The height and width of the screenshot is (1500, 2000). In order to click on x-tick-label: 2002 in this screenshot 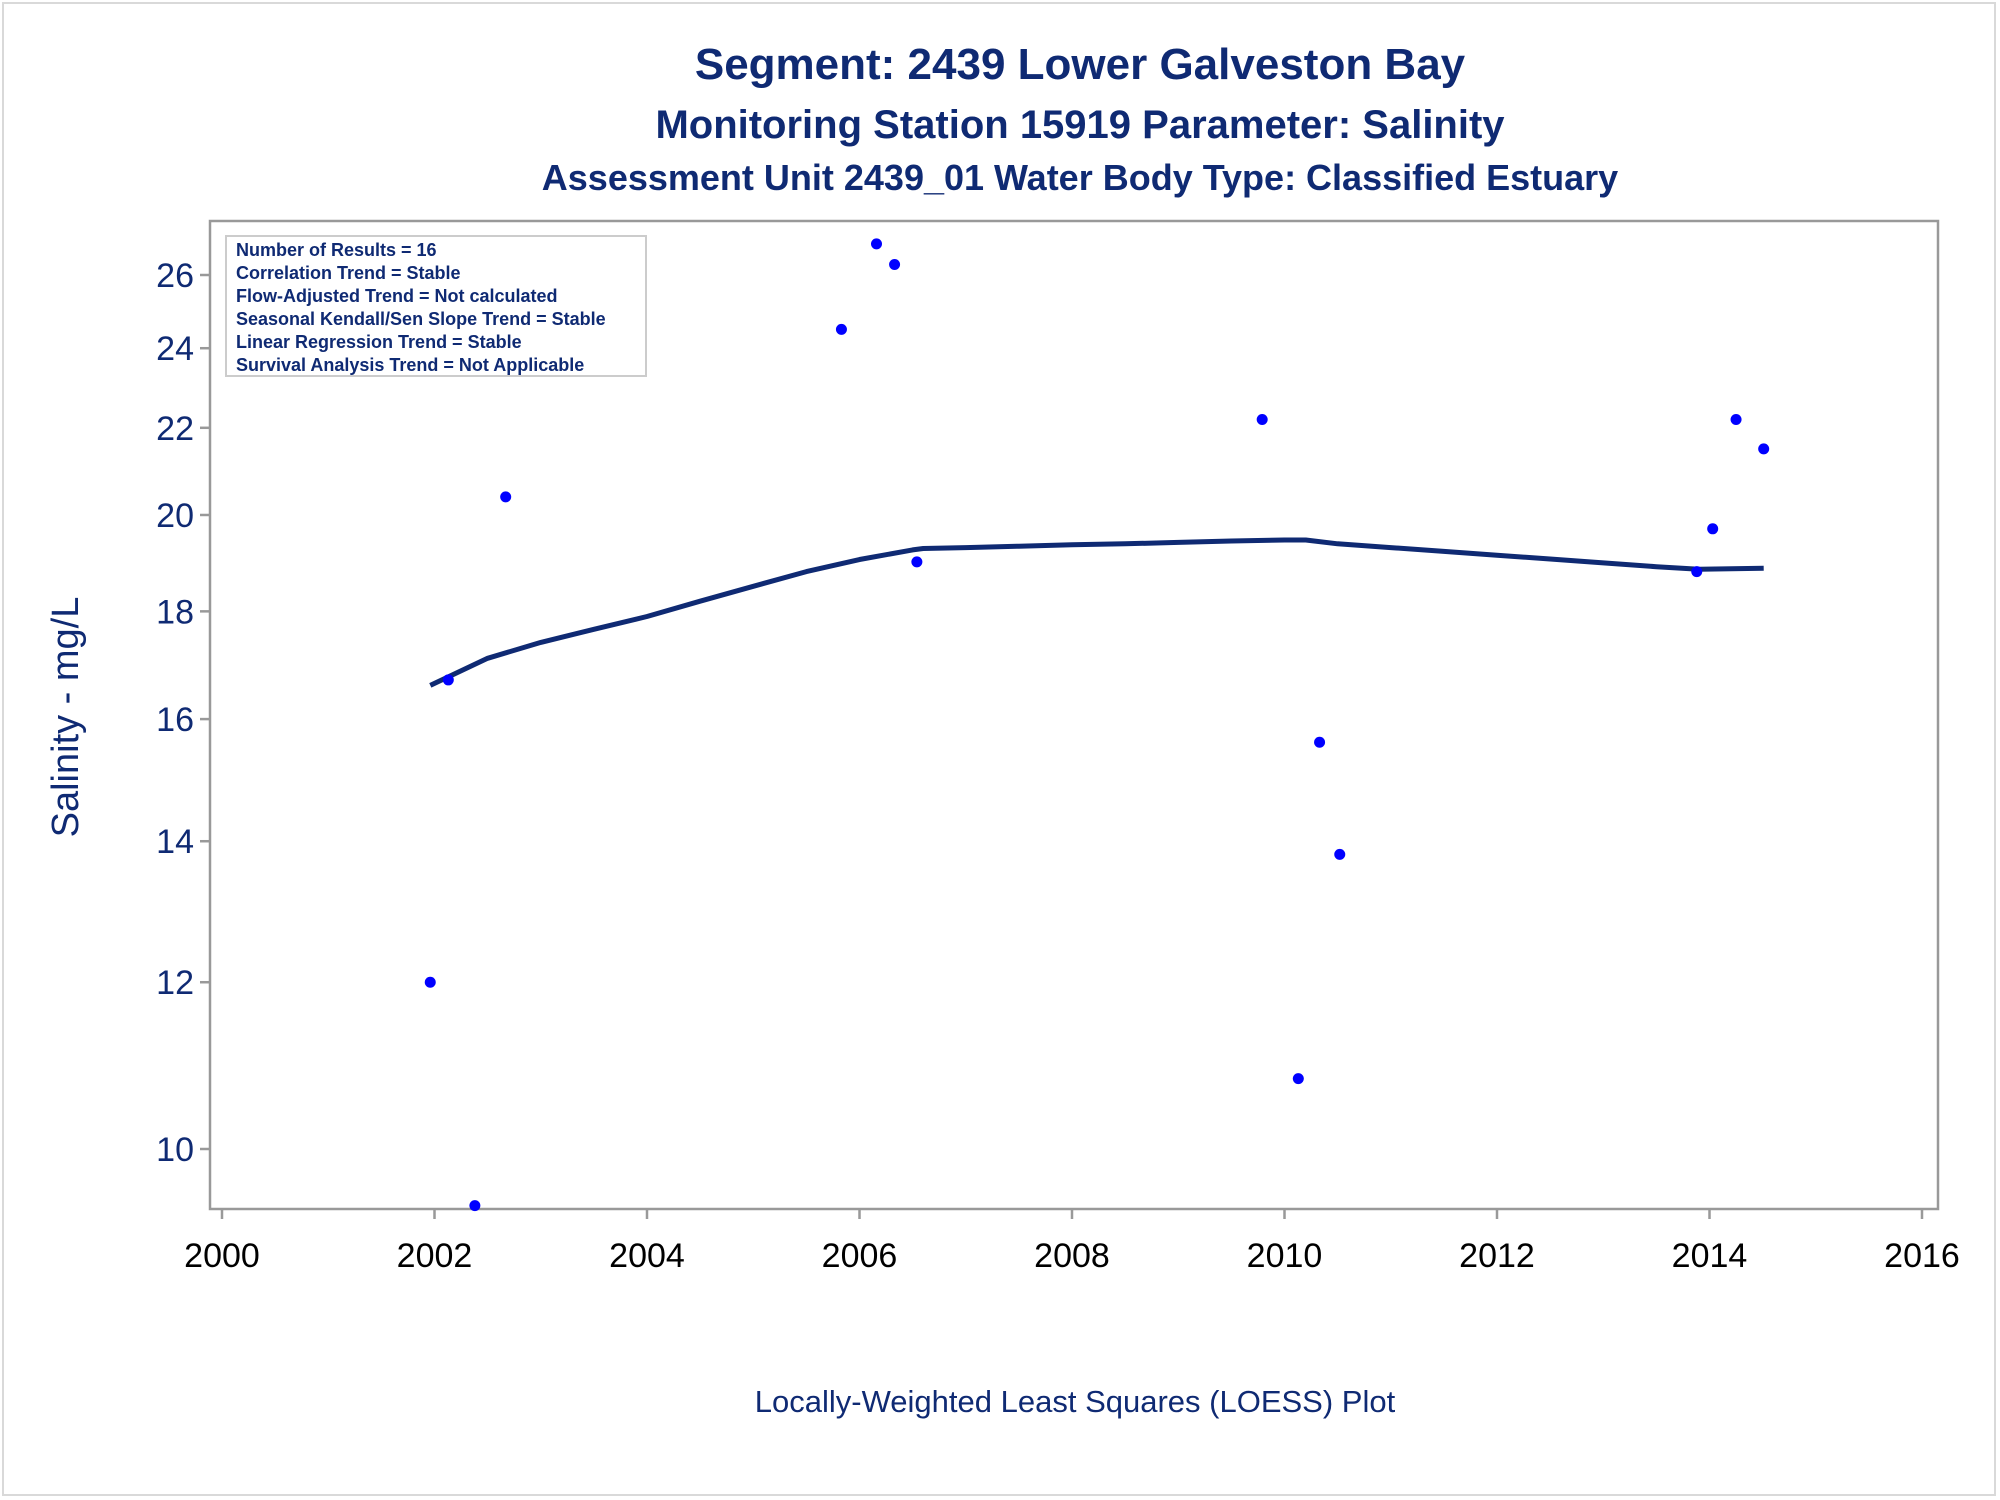, I will do `click(435, 1256)`.